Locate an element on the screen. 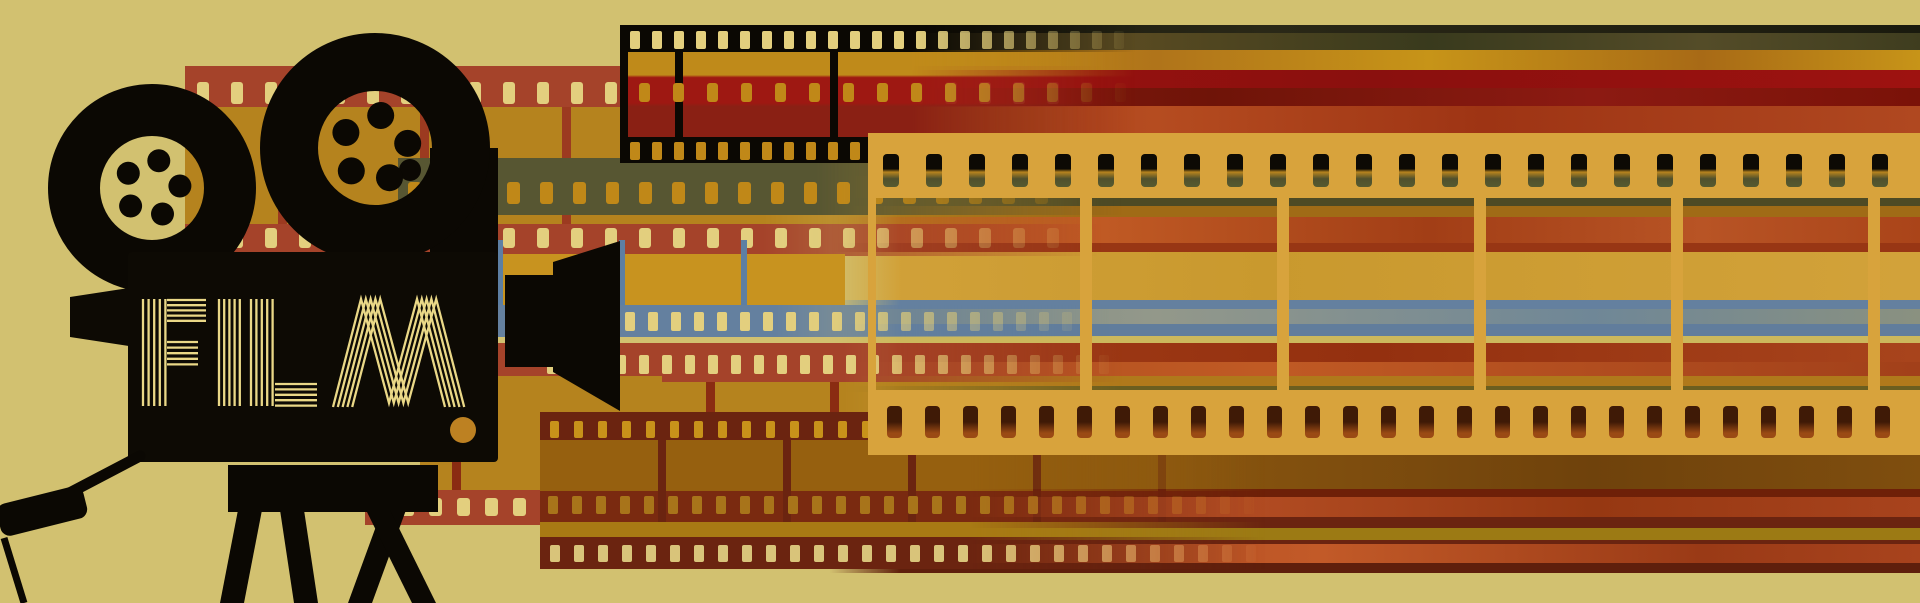 The image size is (1920, 603). filmstrip-red-lower-left-sprocket-hole is located at coordinates (519, 507).